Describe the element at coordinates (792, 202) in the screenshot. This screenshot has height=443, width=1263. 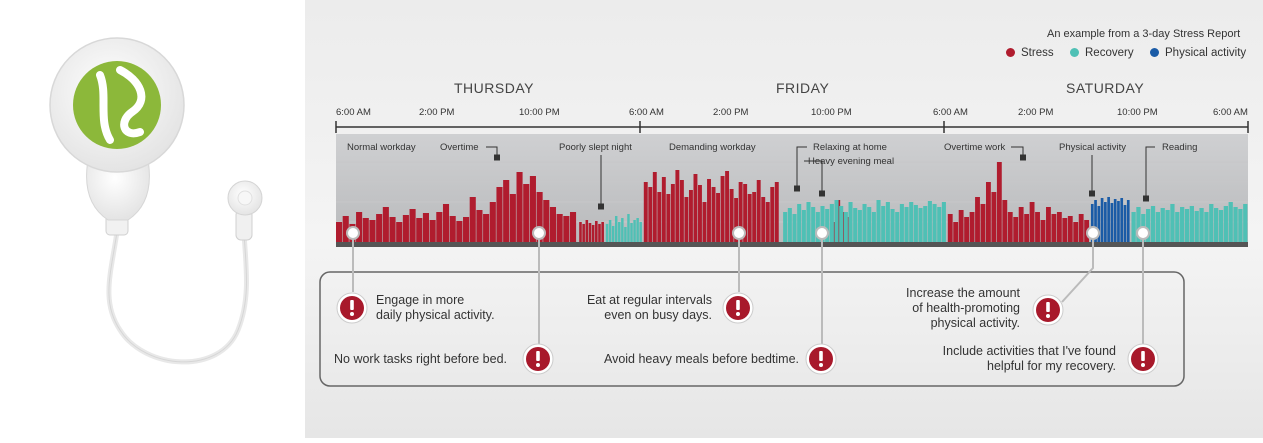
I see `bars-layer` at that location.